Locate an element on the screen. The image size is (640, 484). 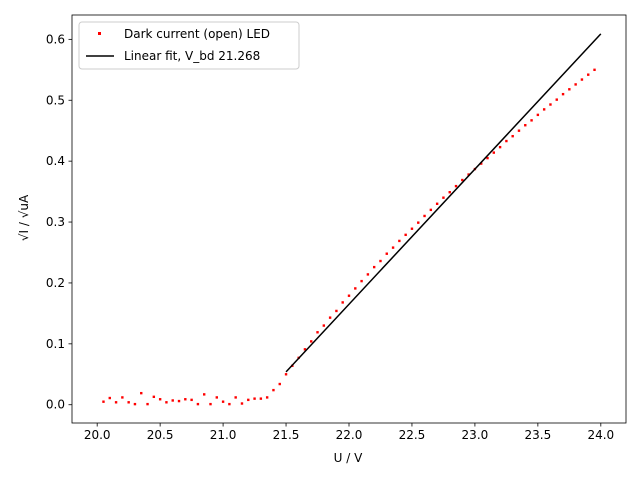
x-tick-label: 23.0 is located at coordinates (475, 435).